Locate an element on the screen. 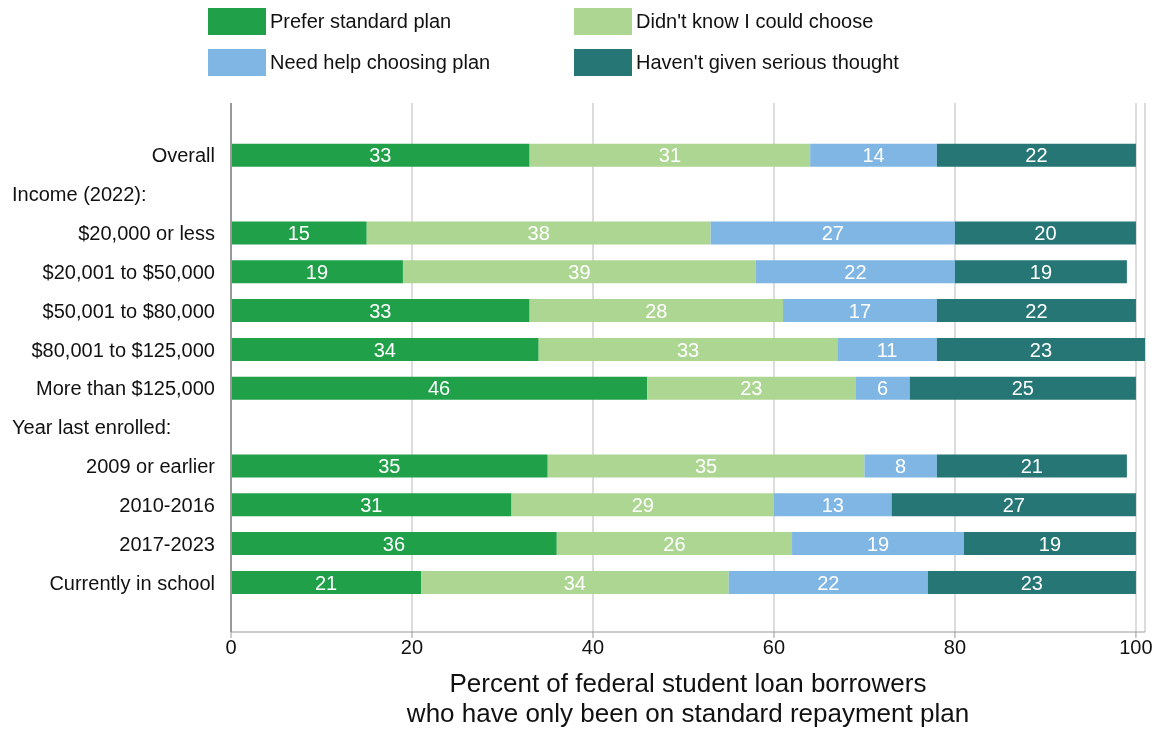  y-tick-label: 2010-2016 is located at coordinates (167, 504).